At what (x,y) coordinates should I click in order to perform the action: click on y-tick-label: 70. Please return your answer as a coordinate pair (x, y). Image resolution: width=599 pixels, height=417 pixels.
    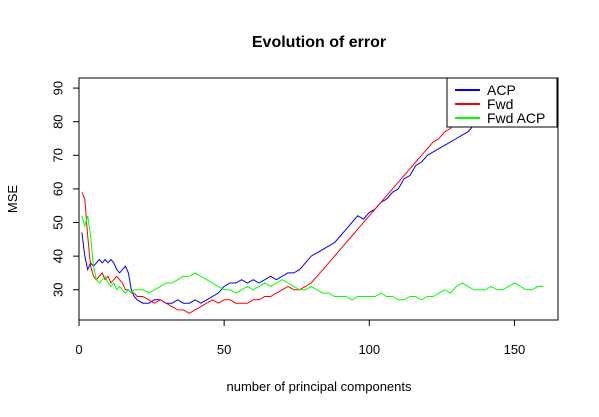
    Looking at the image, I should click on (57, 155).